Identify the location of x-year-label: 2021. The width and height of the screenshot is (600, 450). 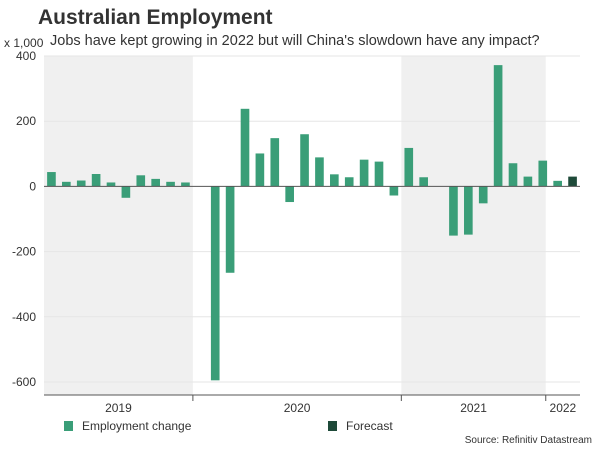
(473, 408).